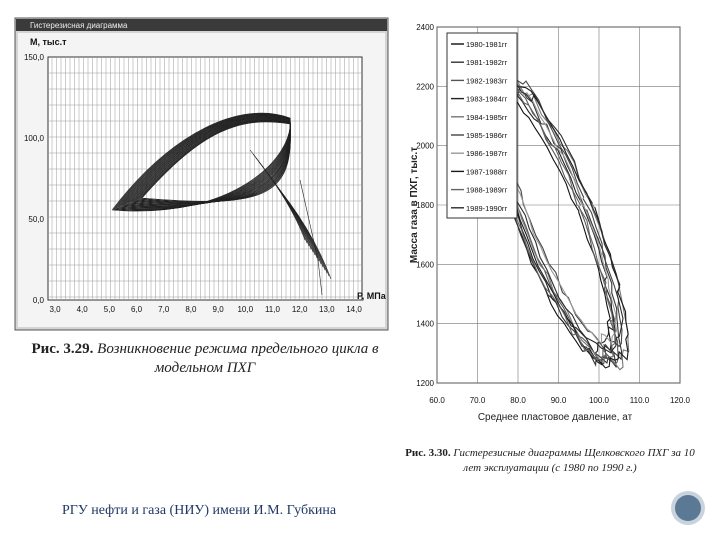 Image resolution: width=720 pixels, height=540 pixels. Describe the element at coordinates (79, 25) in the screenshot. I see `window-title: Гистерезисная диаграмма` at that location.